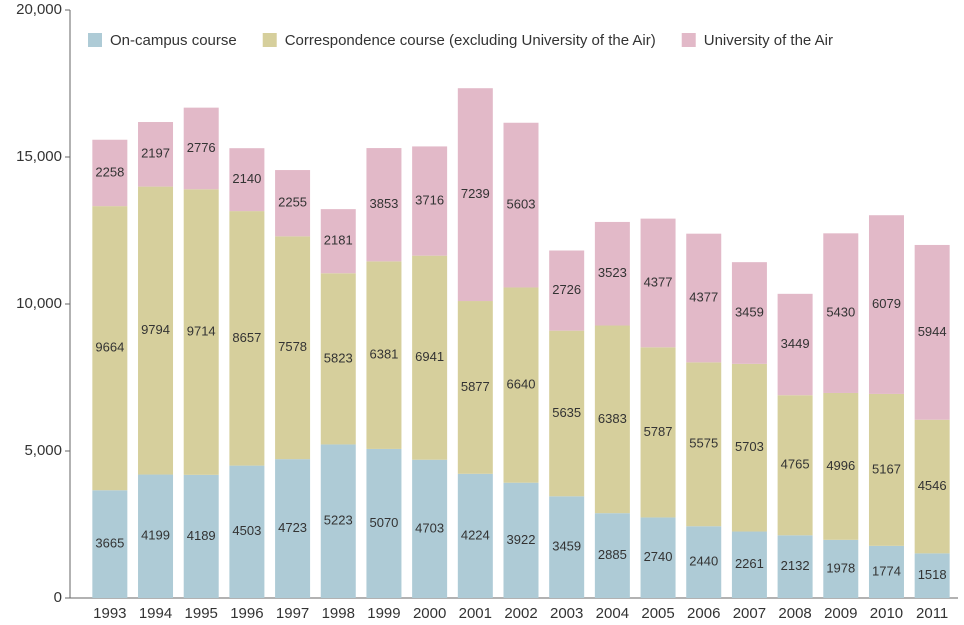 Image resolution: width=964 pixels, height=625 pixels. Describe the element at coordinates (155, 535) in the screenshot. I see `value-label: 4199` at that location.